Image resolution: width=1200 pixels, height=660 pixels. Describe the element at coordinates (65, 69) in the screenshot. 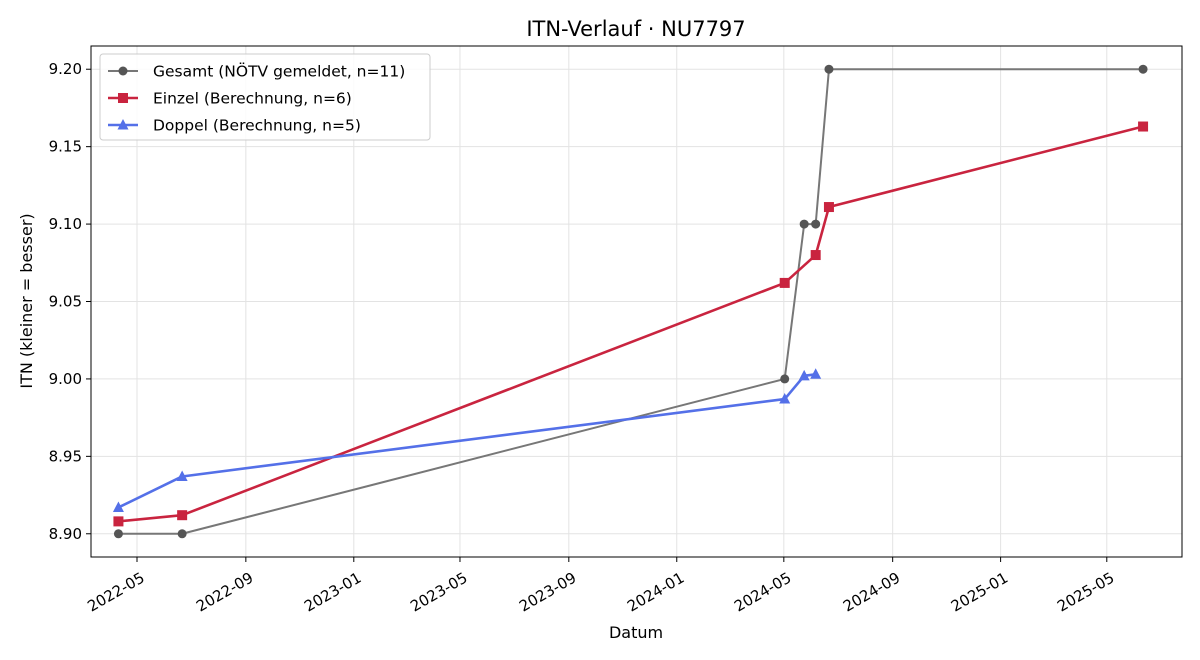

I see `y-tick-label: 9.20` at that location.